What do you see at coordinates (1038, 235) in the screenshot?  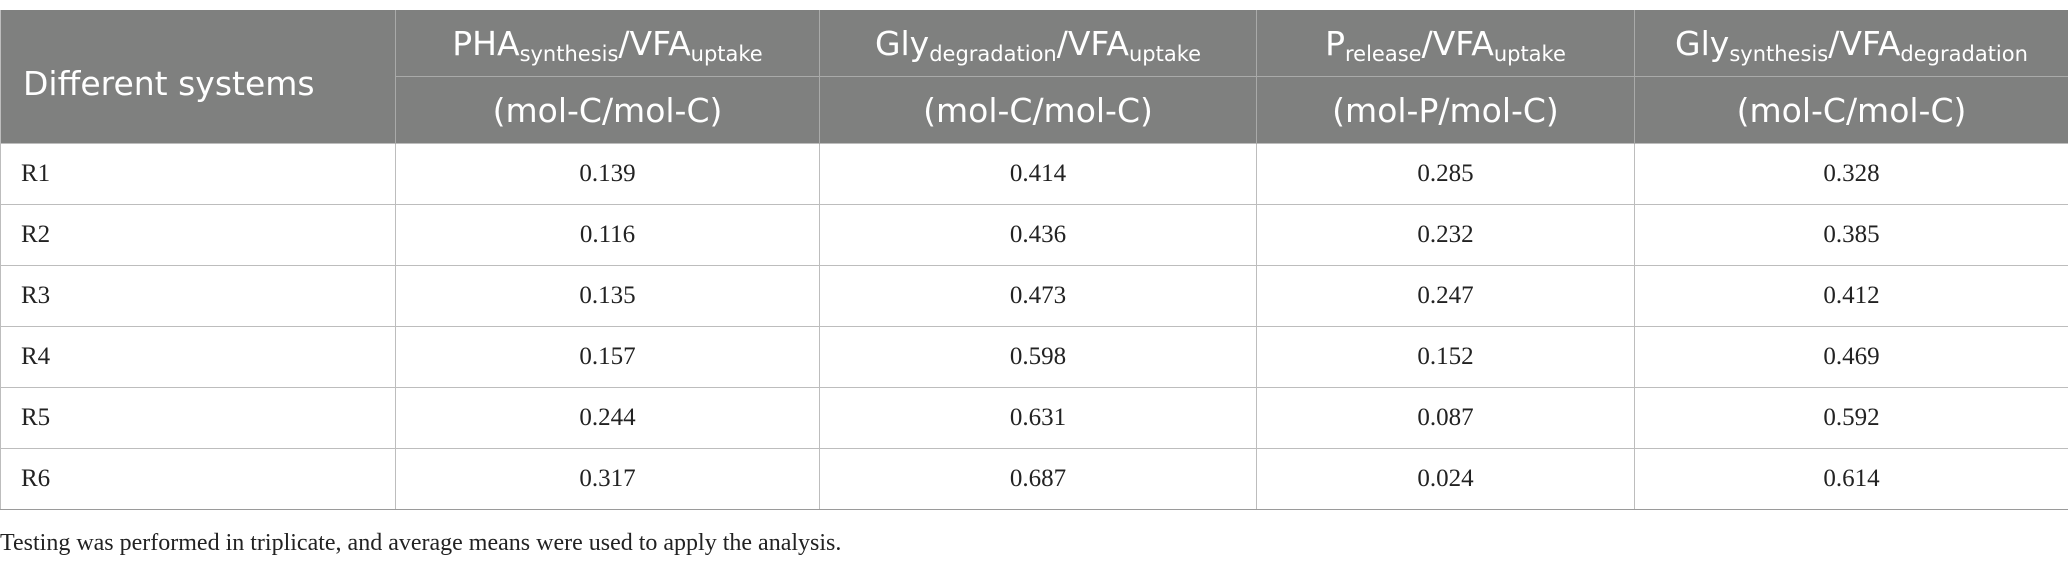 I see `value-cell: 0.436` at bounding box center [1038, 235].